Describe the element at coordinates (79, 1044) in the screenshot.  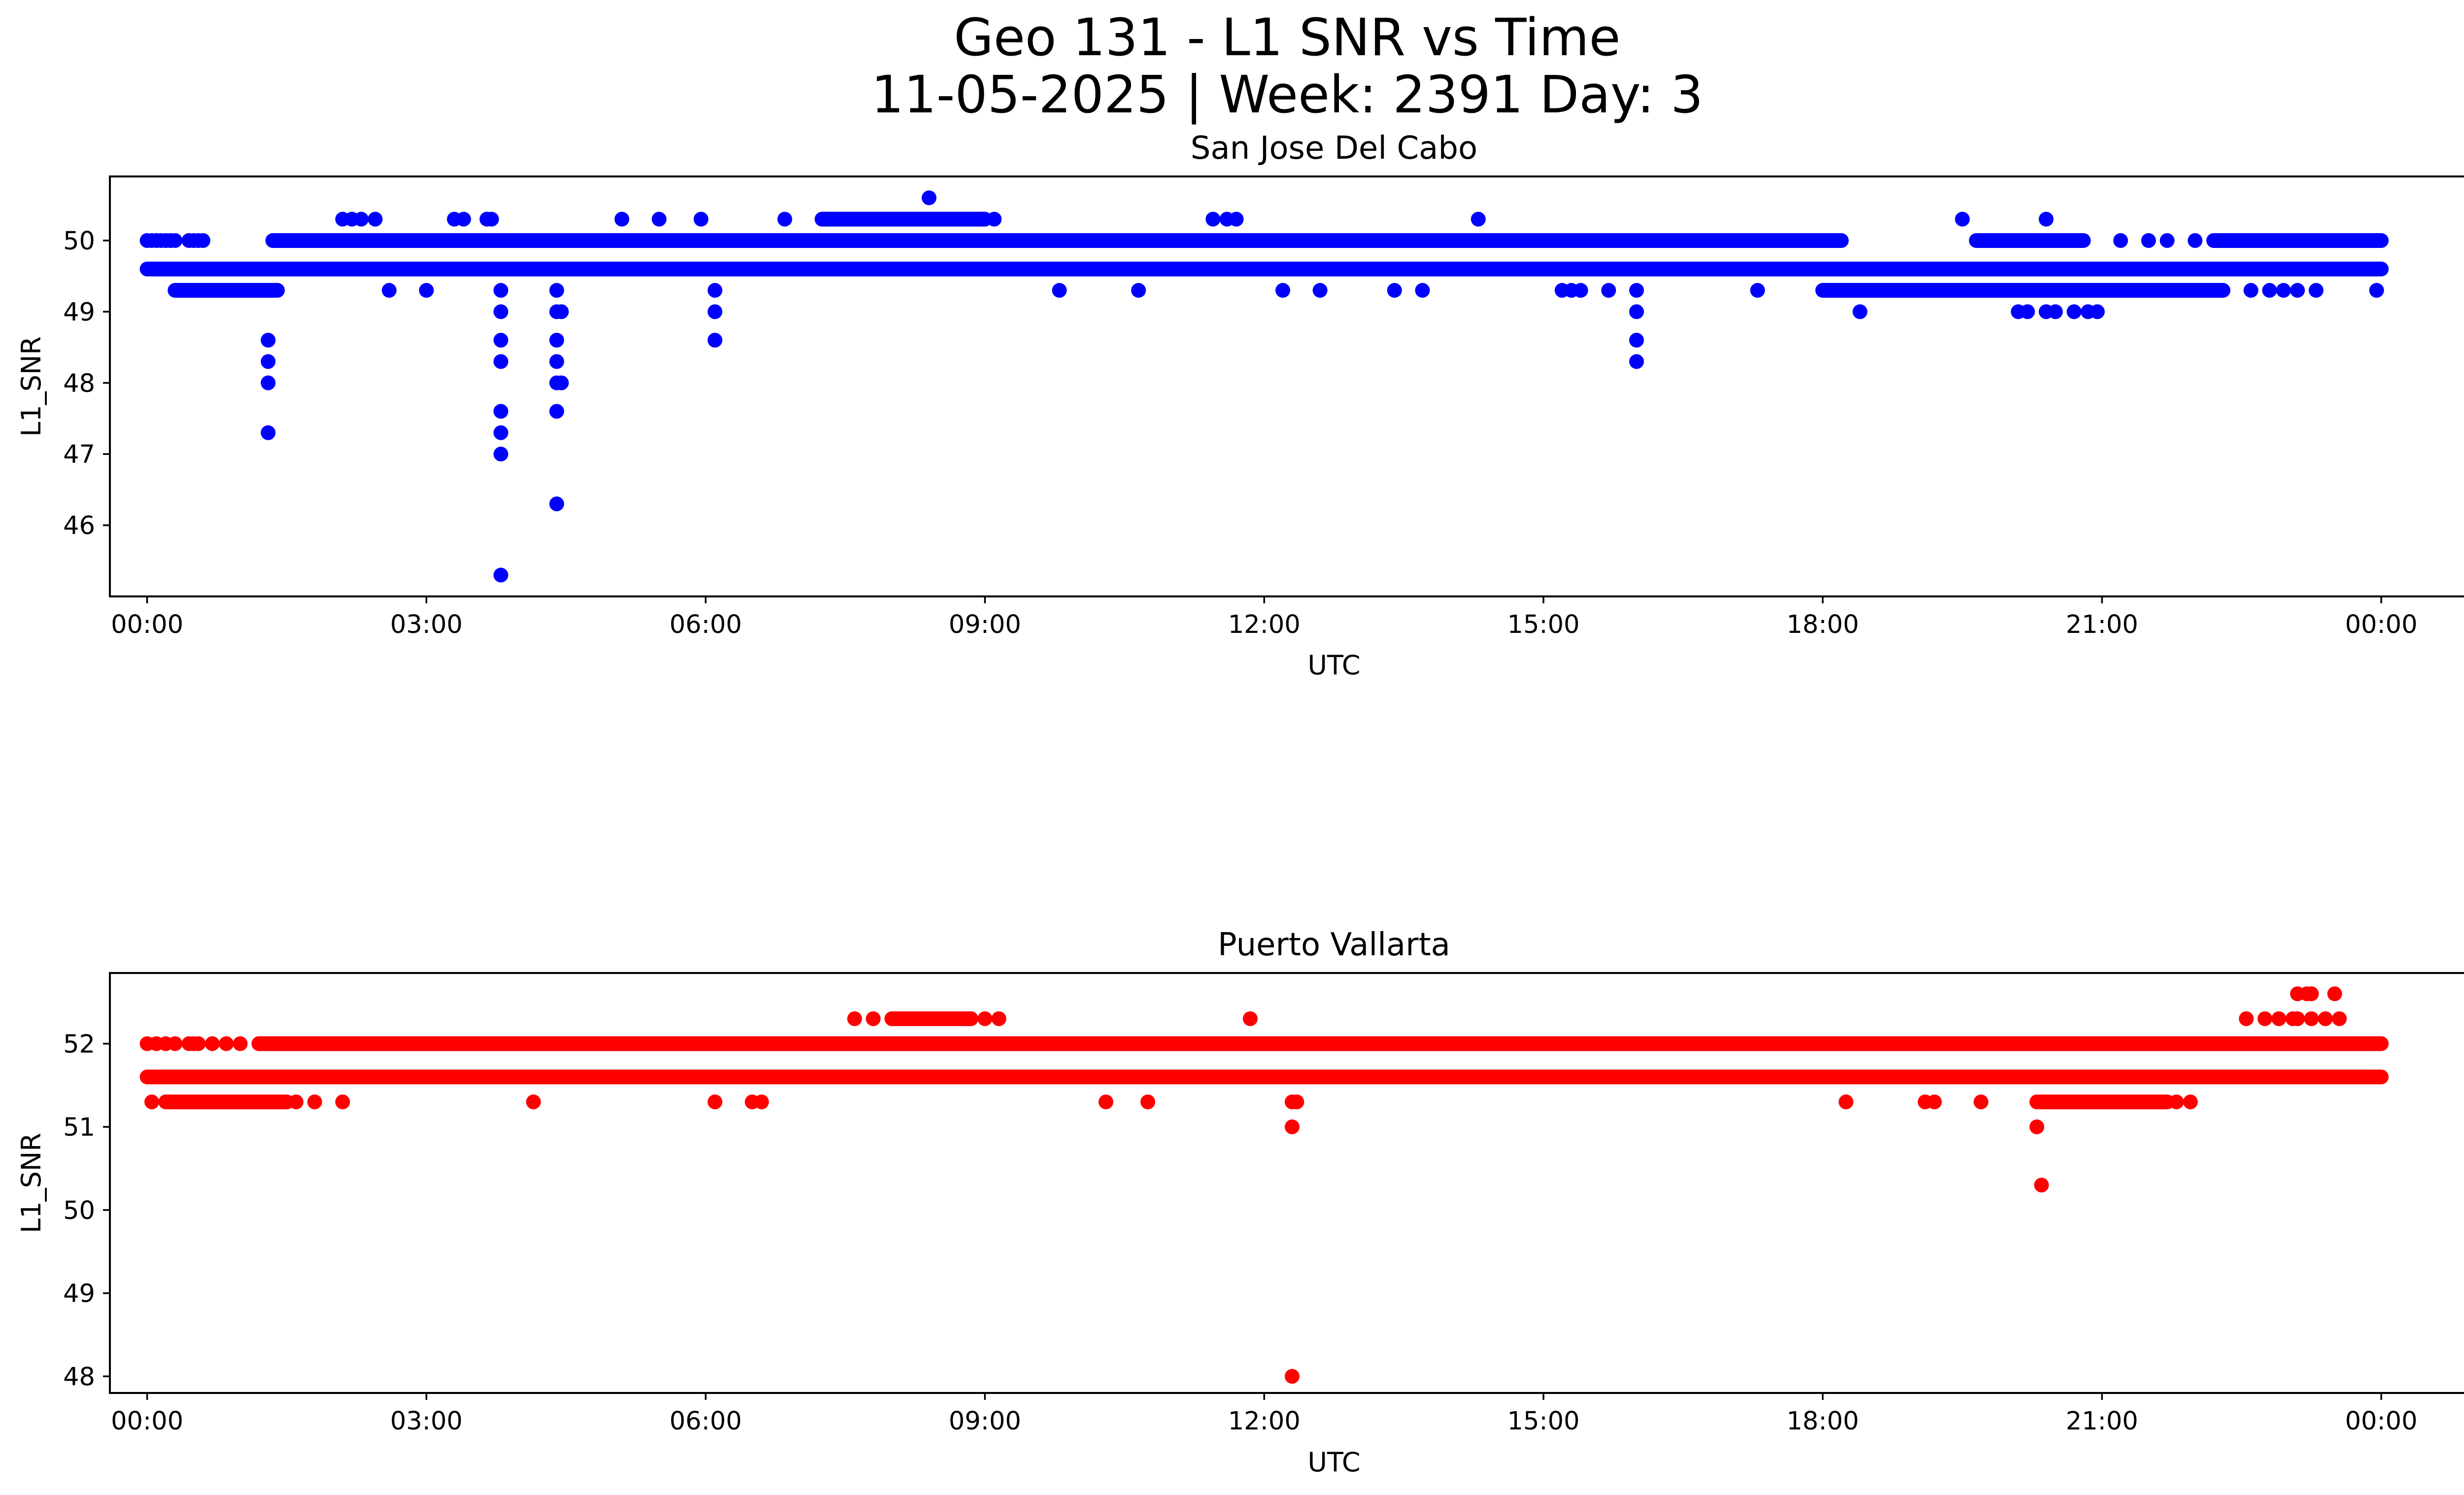
I see `y-tick-label: 52` at that location.